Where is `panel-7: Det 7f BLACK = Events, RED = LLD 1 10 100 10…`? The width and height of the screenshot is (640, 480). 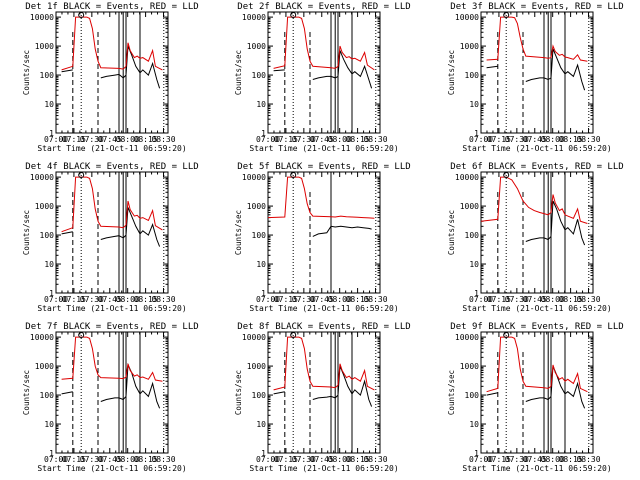
panel-7: Det 7f BLACK = Events, RED = LLD 1 10 100 10… is located at coordinates (110, 397).